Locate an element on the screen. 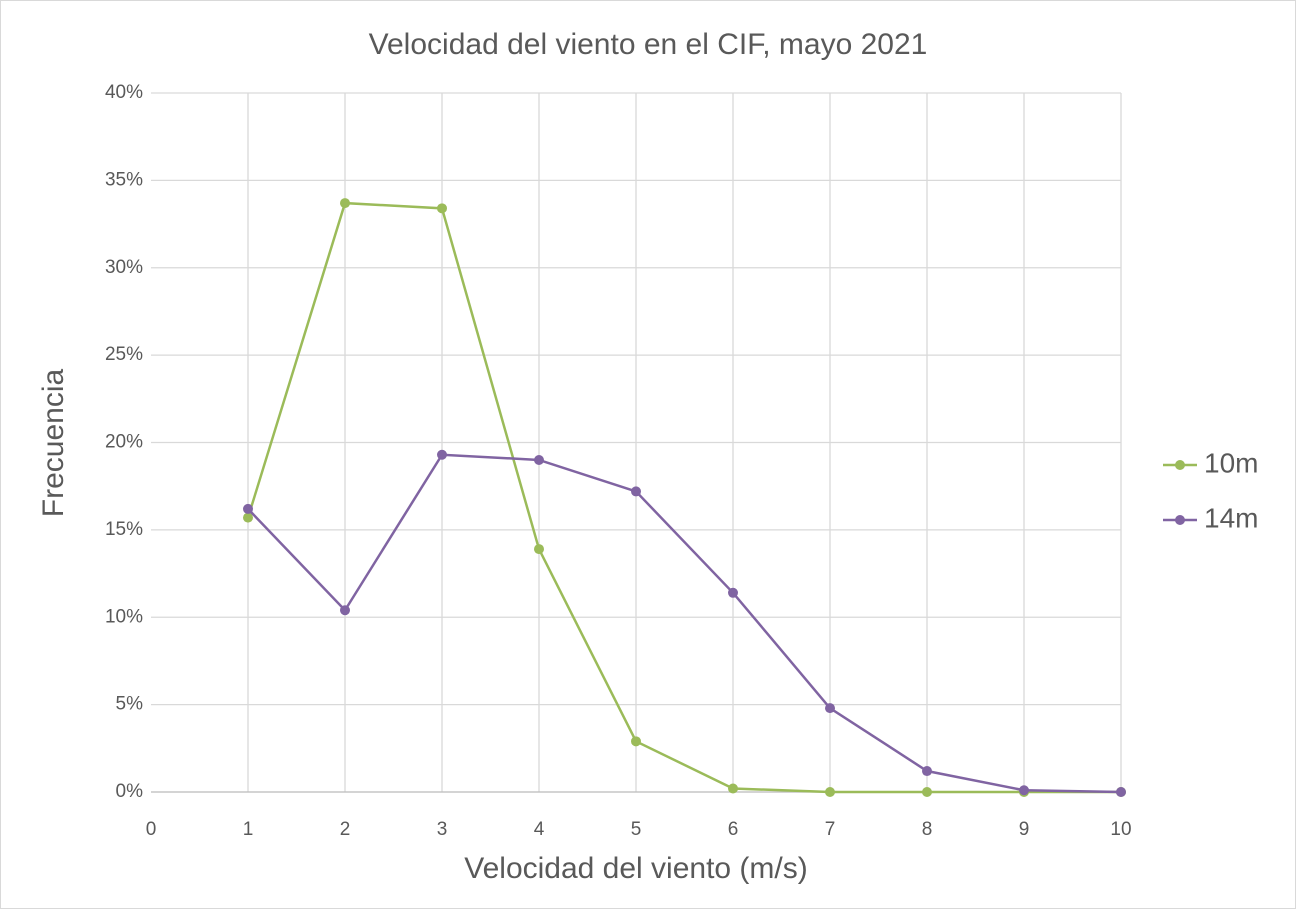 This screenshot has width=1296, height=909. y-tick-label: 25% is located at coordinates (124, 354).